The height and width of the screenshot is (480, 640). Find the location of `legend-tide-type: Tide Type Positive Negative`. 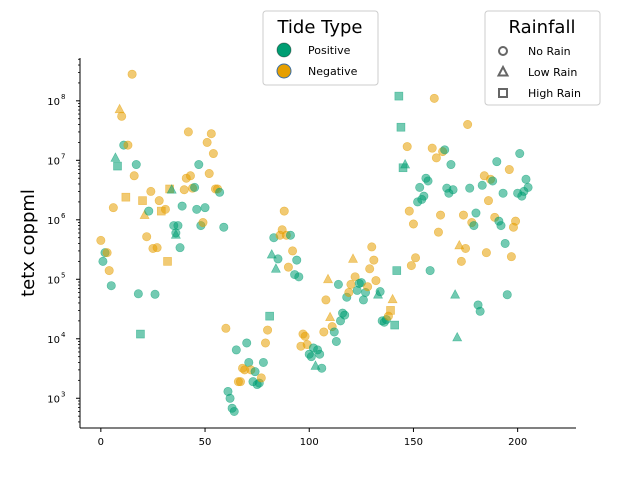

legend-tide-type: Tide Type Positive Negative is located at coordinates (320, 48).